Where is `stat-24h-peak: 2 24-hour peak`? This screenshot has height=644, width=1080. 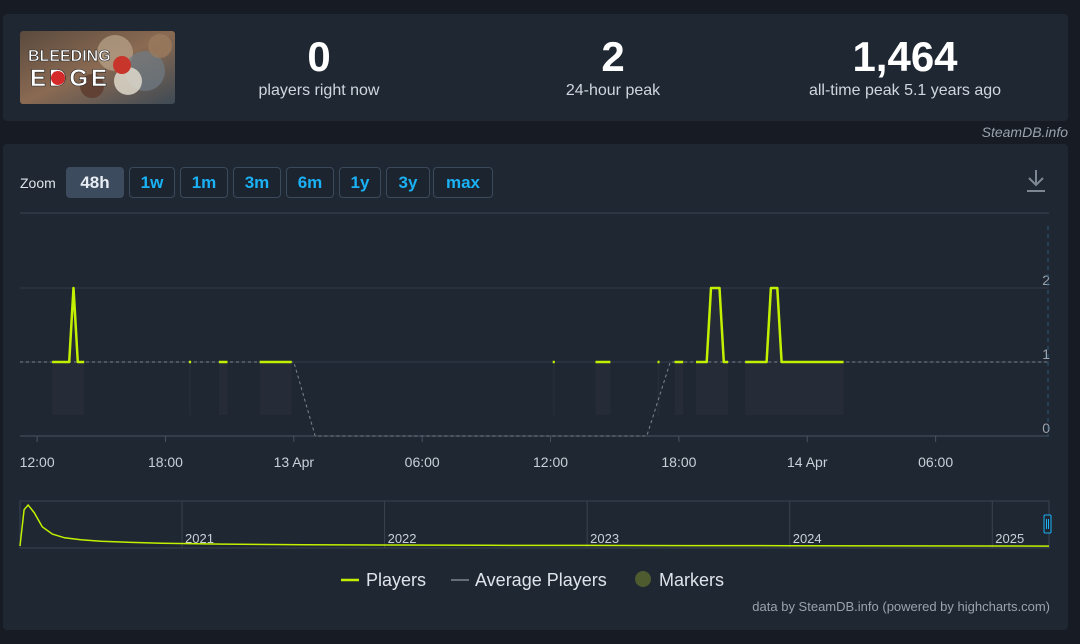 stat-24h-peak: 2 24-hour peak is located at coordinates (613, 67).